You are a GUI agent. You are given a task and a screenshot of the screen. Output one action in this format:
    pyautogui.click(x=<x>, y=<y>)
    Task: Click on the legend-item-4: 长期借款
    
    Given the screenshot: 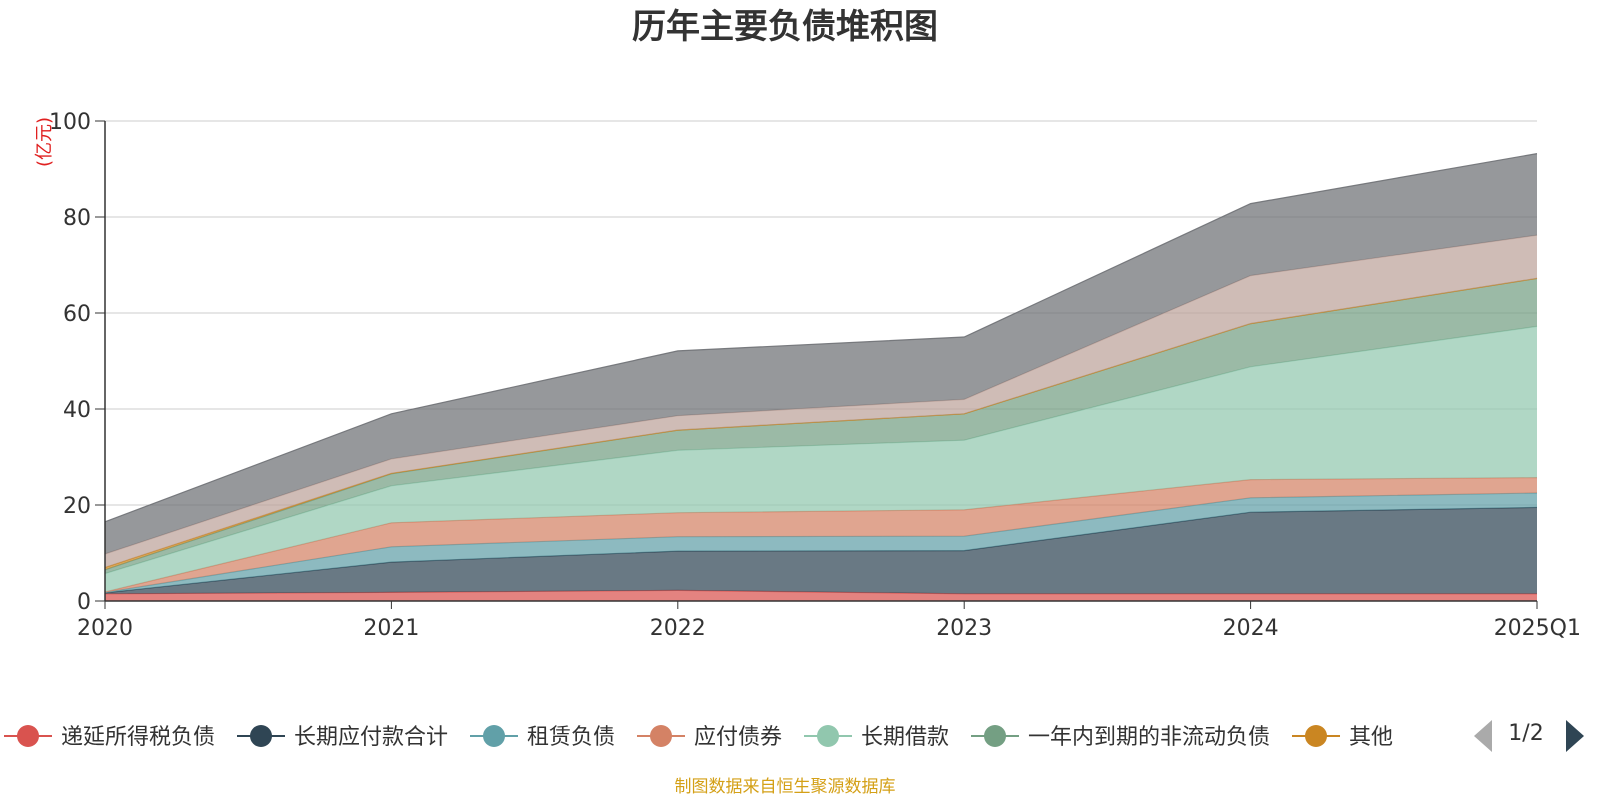 What is the action you would take?
    pyautogui.click(x=876, y=737)
    